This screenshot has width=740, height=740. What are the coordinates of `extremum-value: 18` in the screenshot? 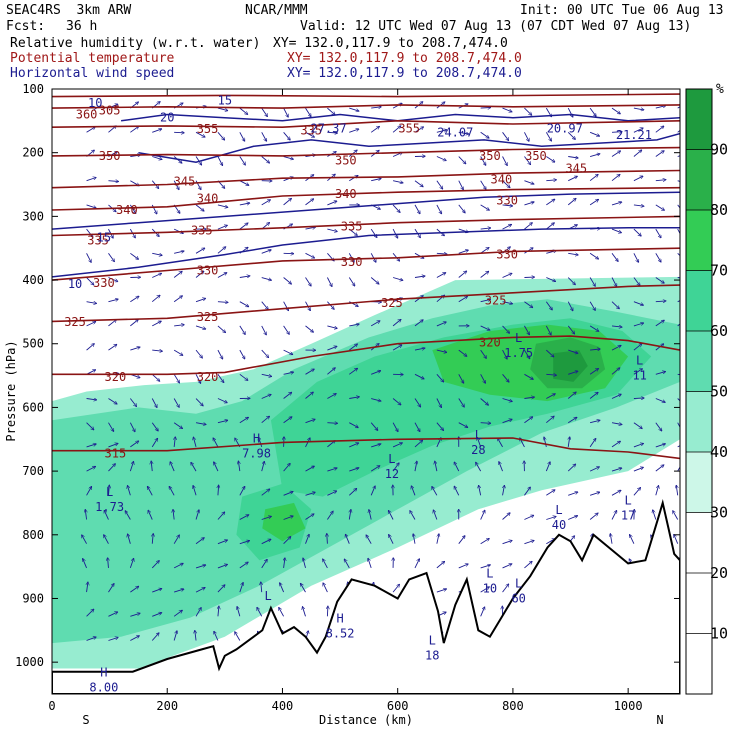 It's located at (432, 656).